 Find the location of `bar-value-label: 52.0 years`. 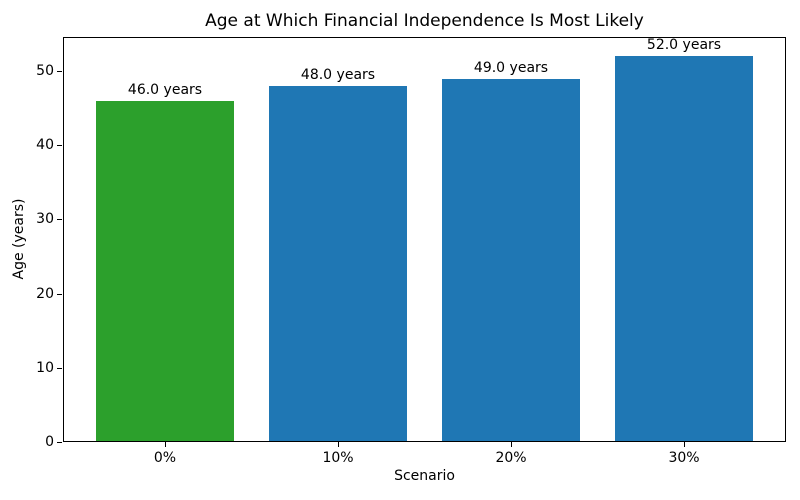

bar-value-label: 52.0 years is located at coordinates (684, 45).